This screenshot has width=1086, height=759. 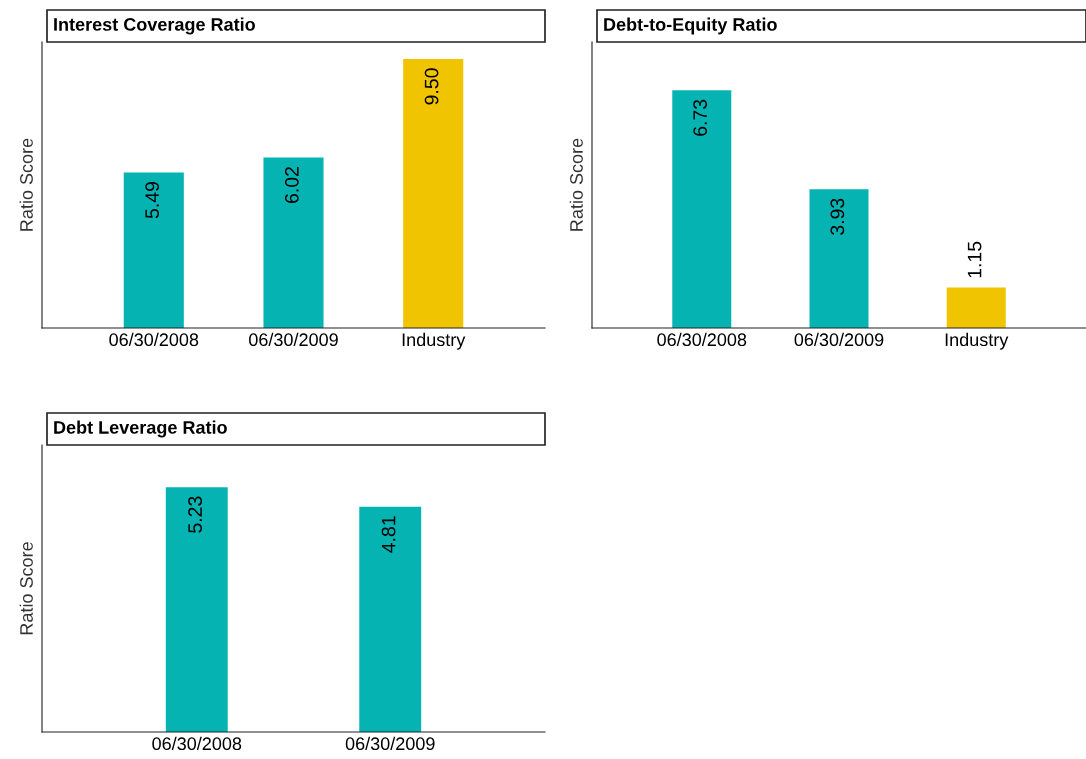 I want to click on data-label: 5.49, so click(x=152, y=200).